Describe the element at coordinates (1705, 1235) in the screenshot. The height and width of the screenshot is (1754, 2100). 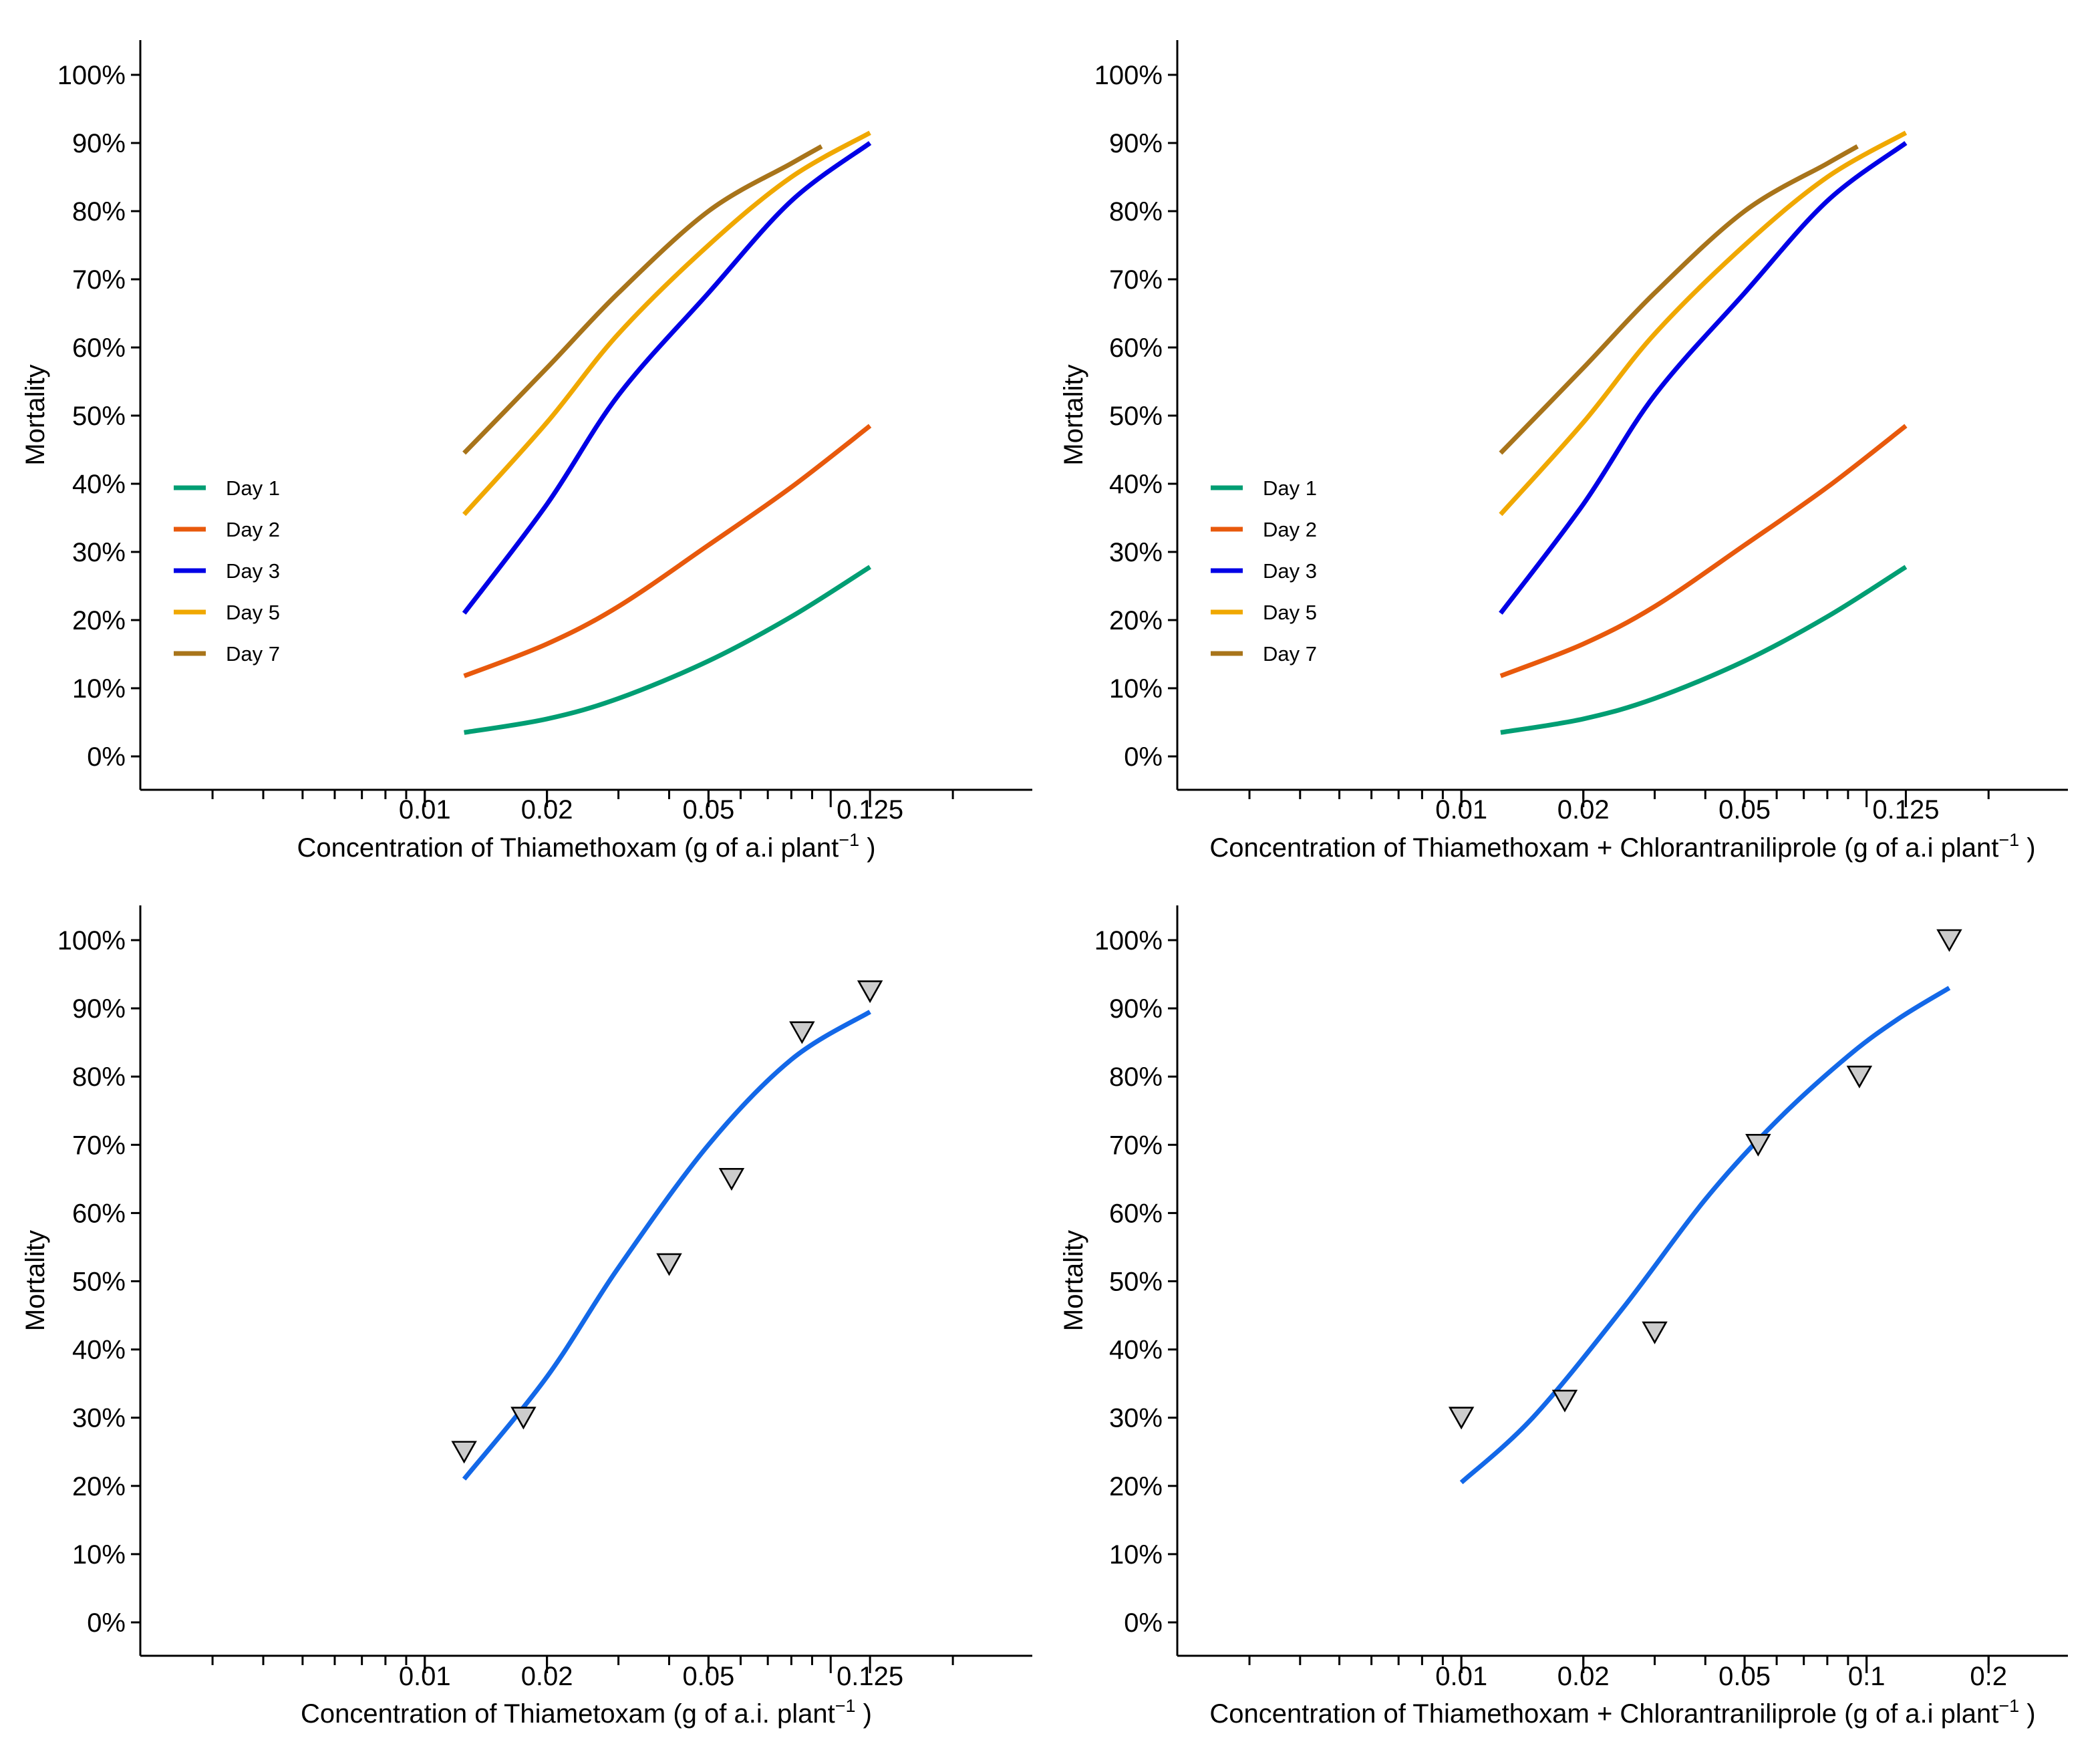
I see `fit-curve` at that location.